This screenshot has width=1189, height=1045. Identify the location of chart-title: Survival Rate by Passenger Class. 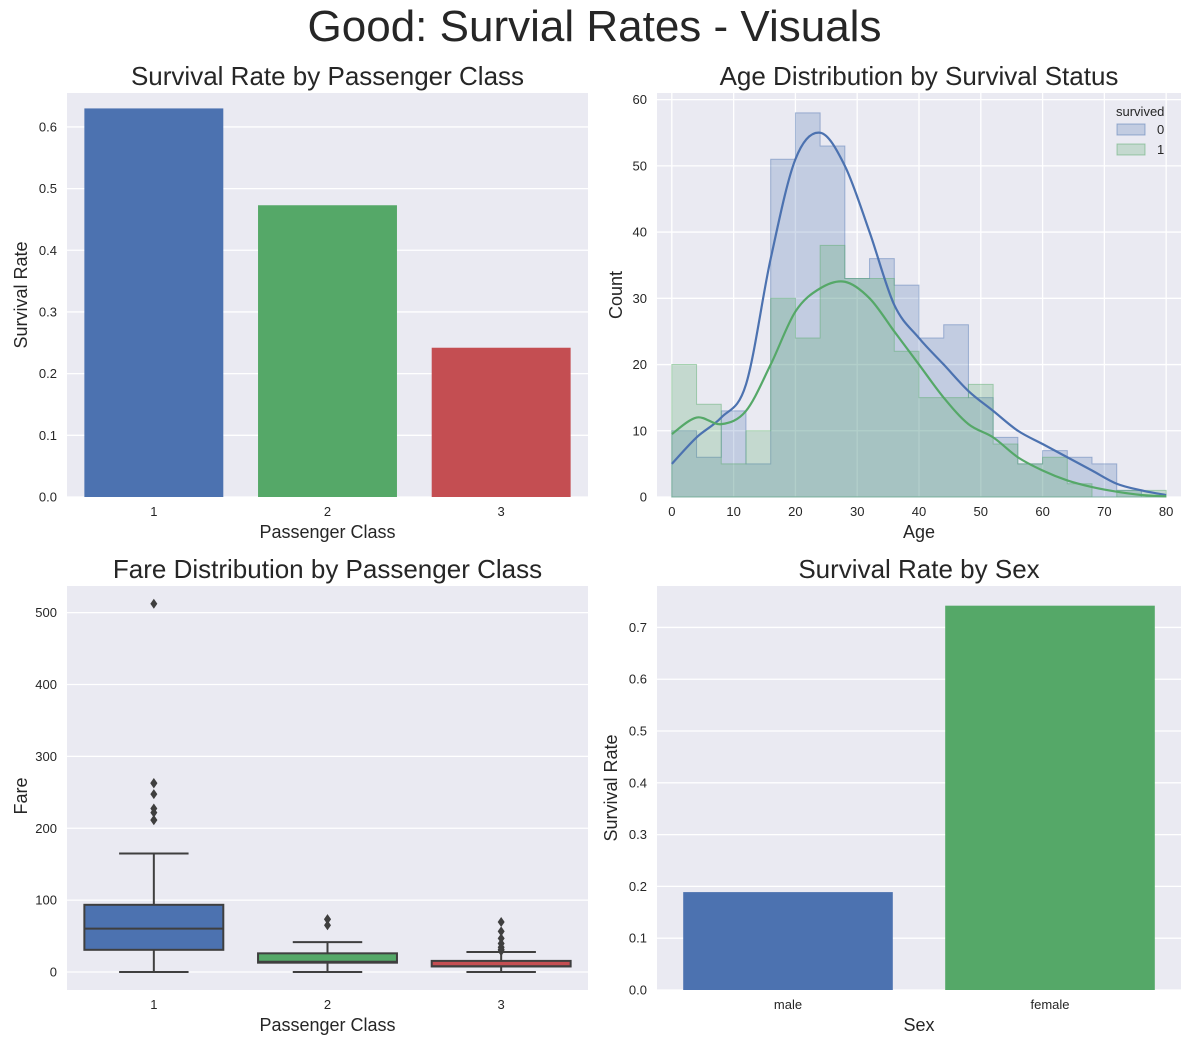
(327, 76).